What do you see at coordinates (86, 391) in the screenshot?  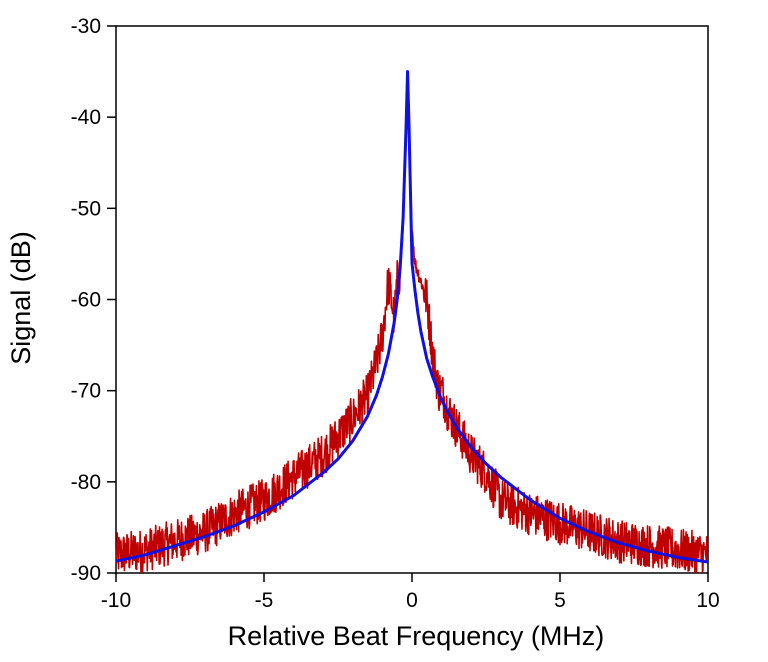 I see `y-tick-label: -70` at bounding box center [86, 391].